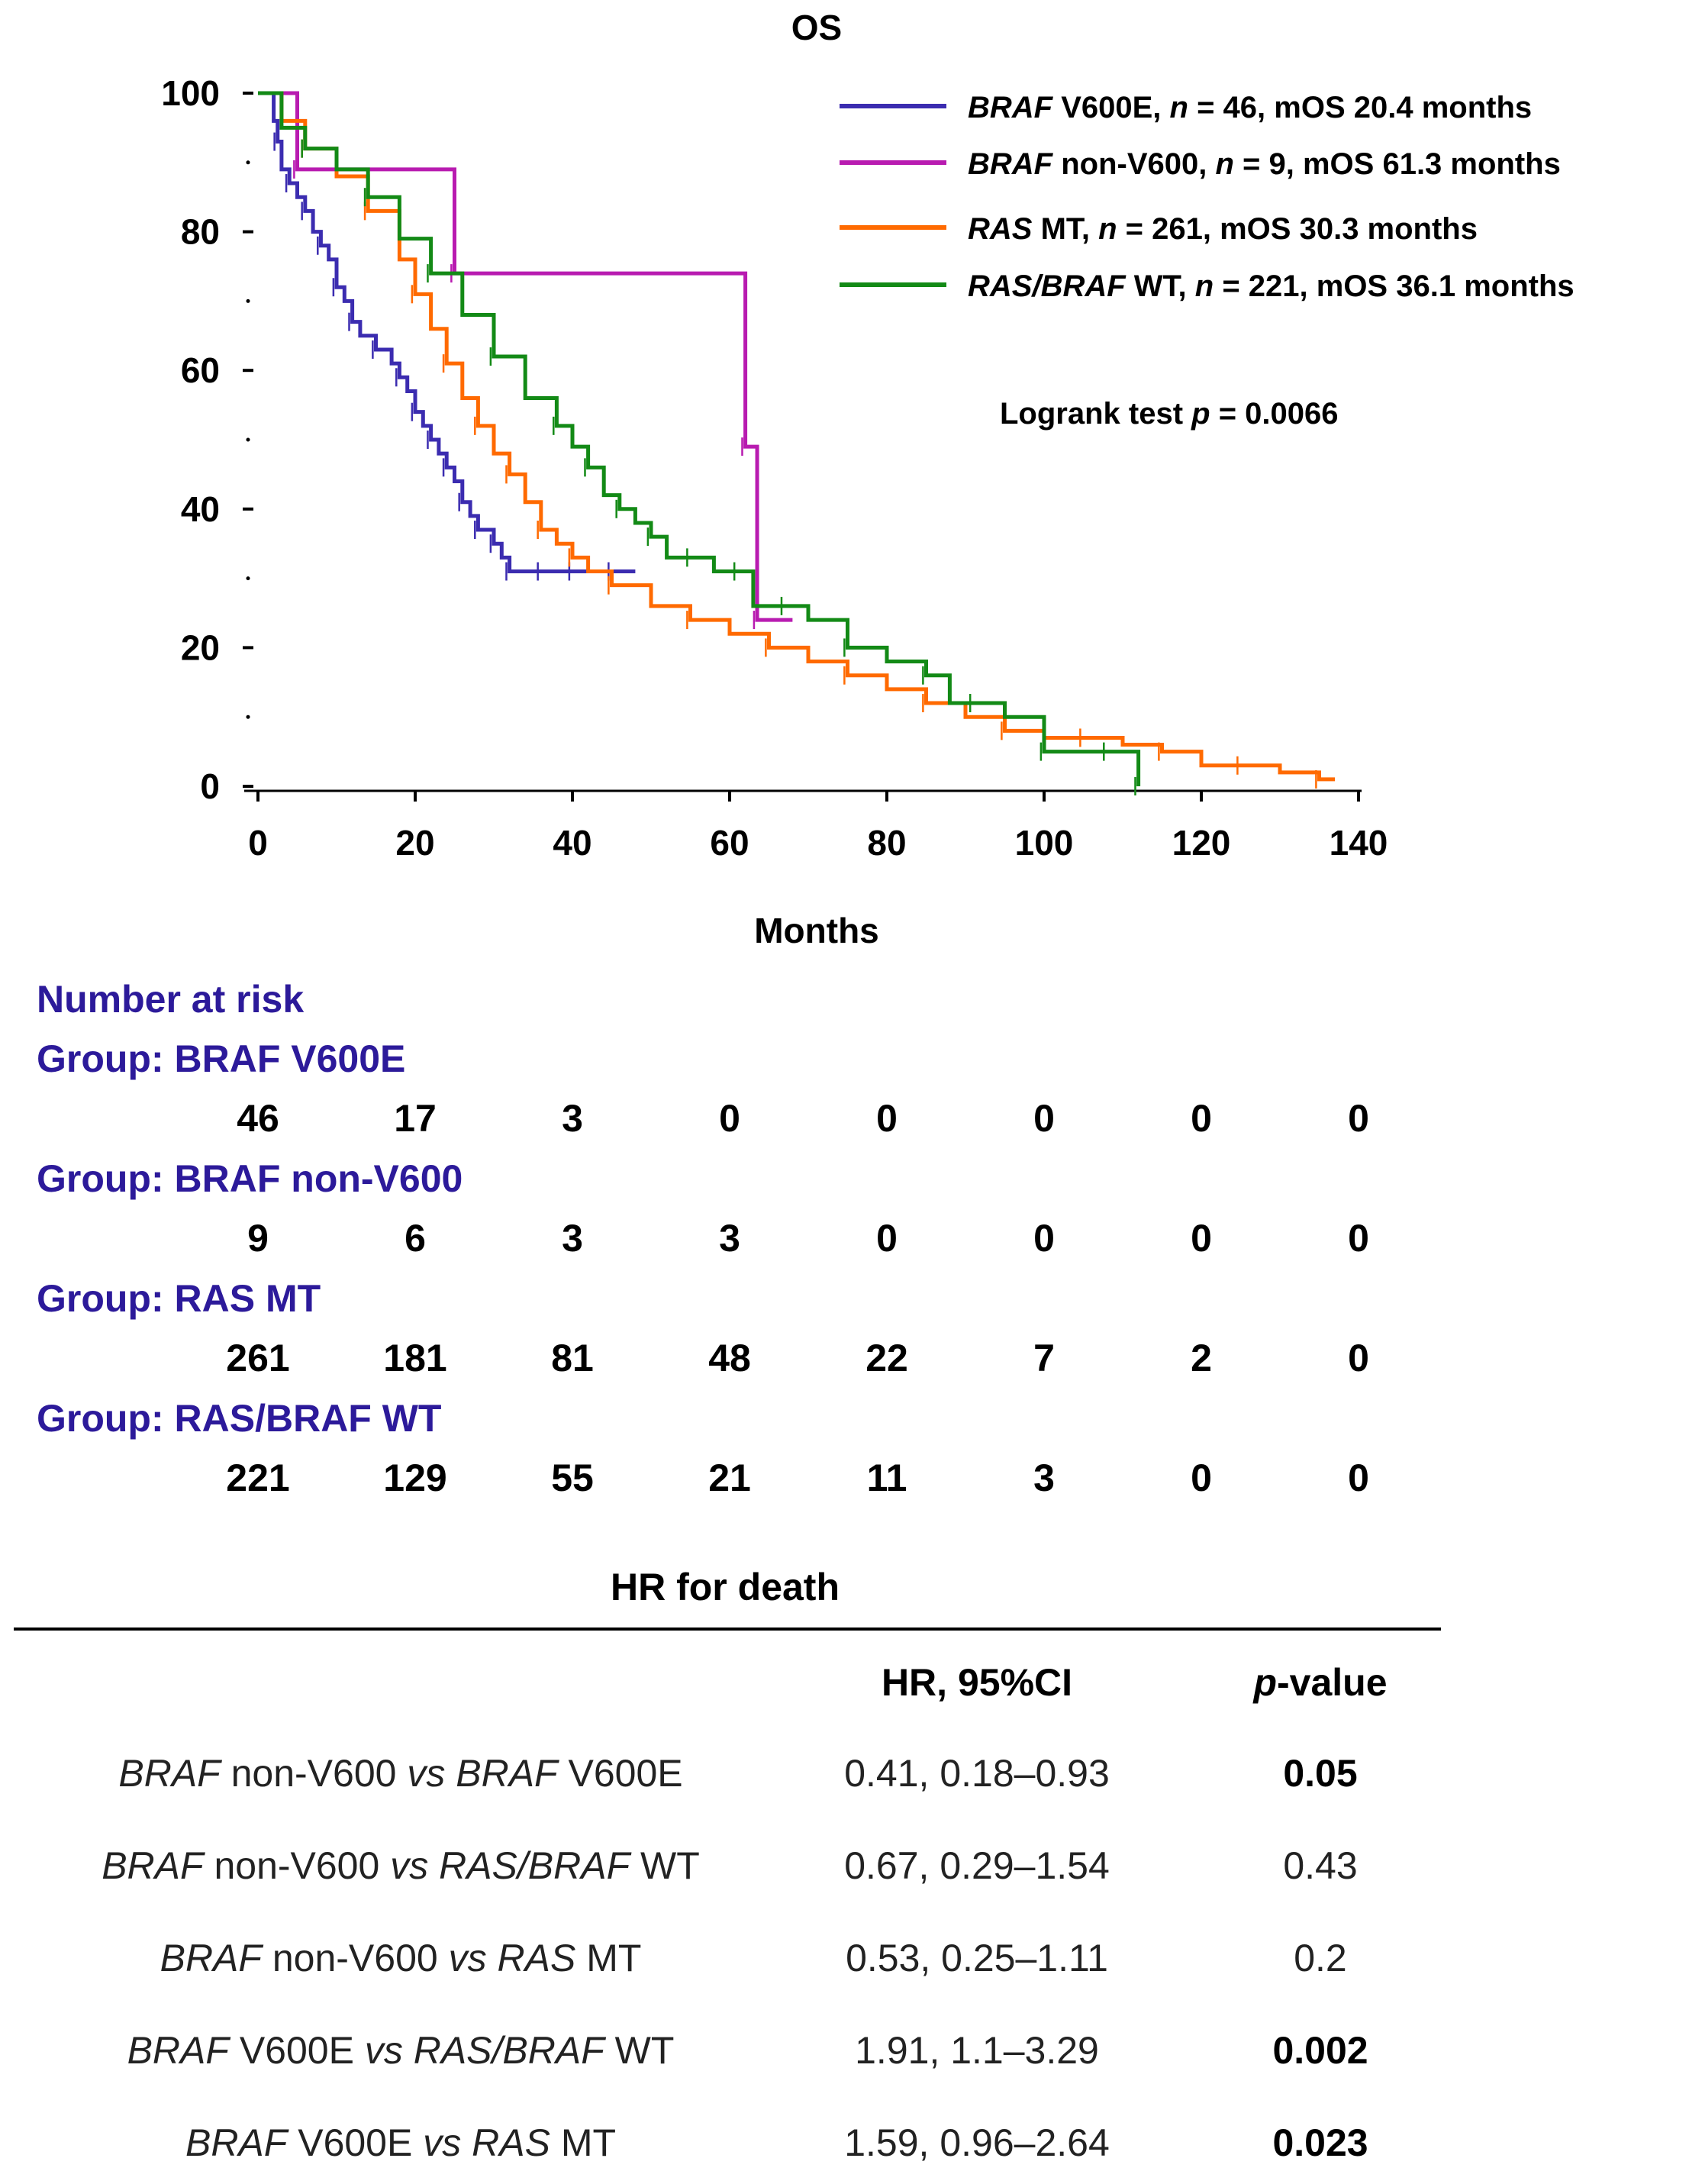 This screenshot has height=2184, width=1689. I want to click on x-tick-label: 120, so click(1201, 843).